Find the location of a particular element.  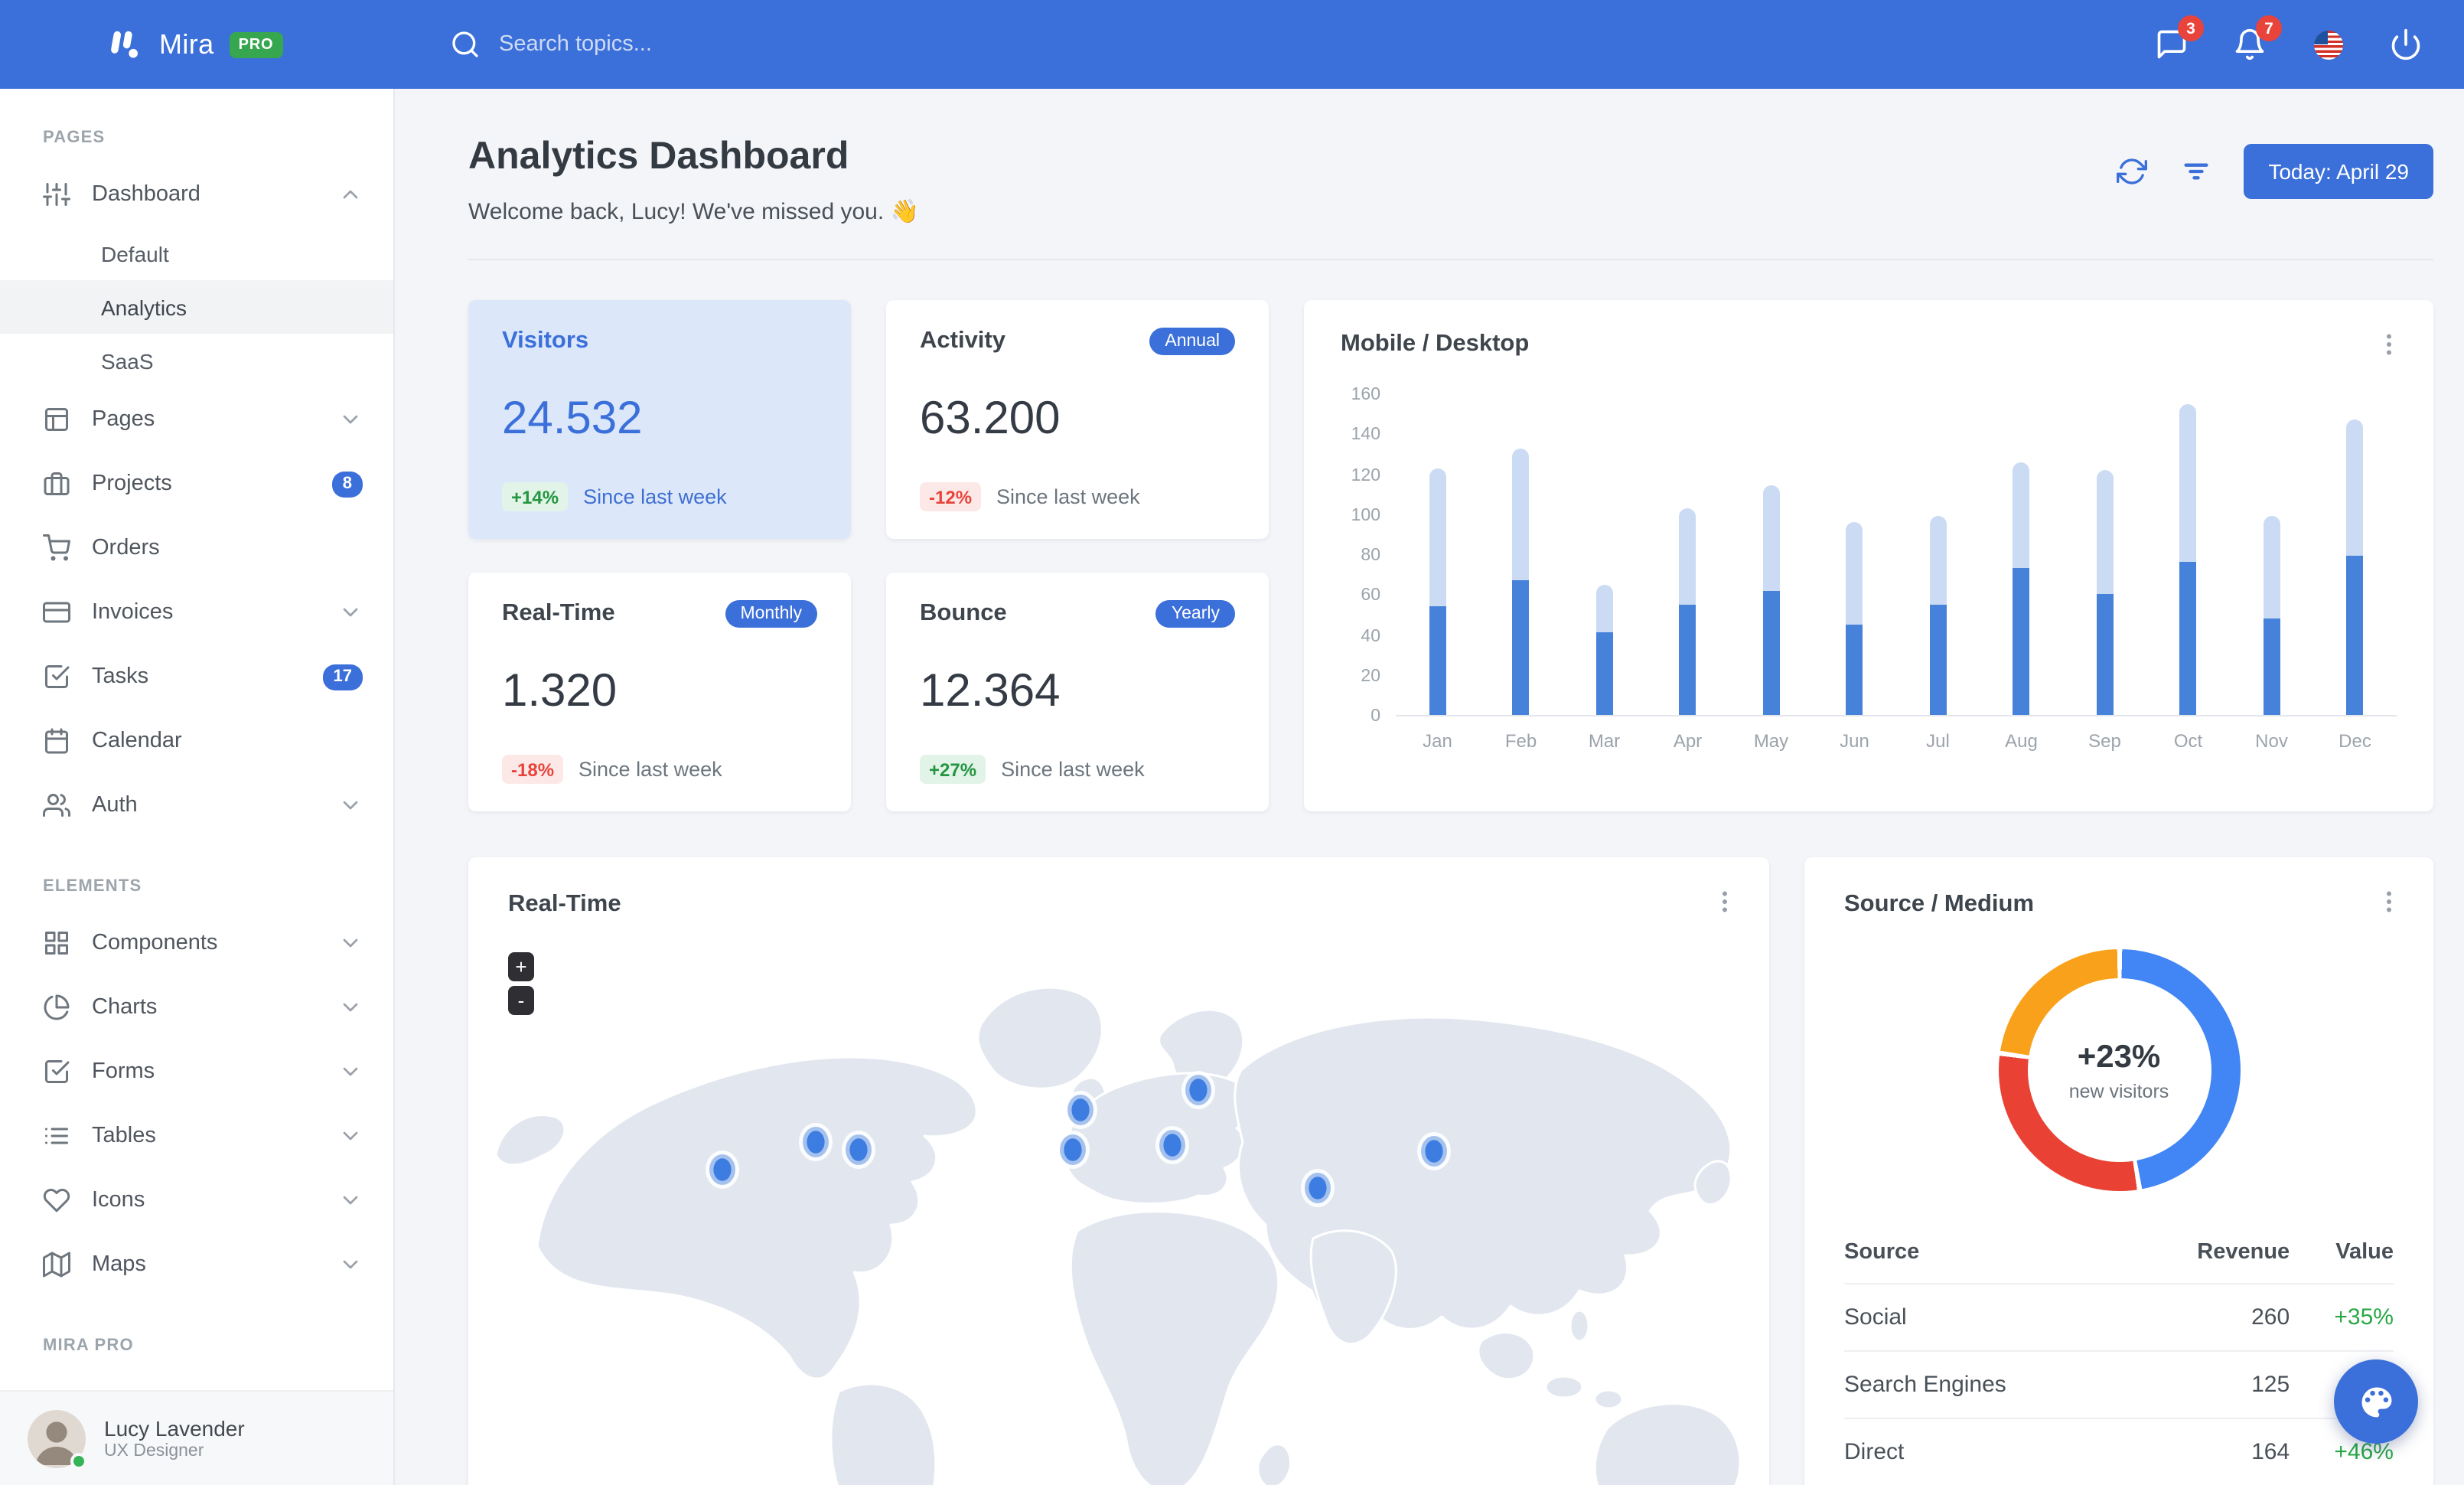

x-axis-label: Sep is located at coordinates (2105, 741).